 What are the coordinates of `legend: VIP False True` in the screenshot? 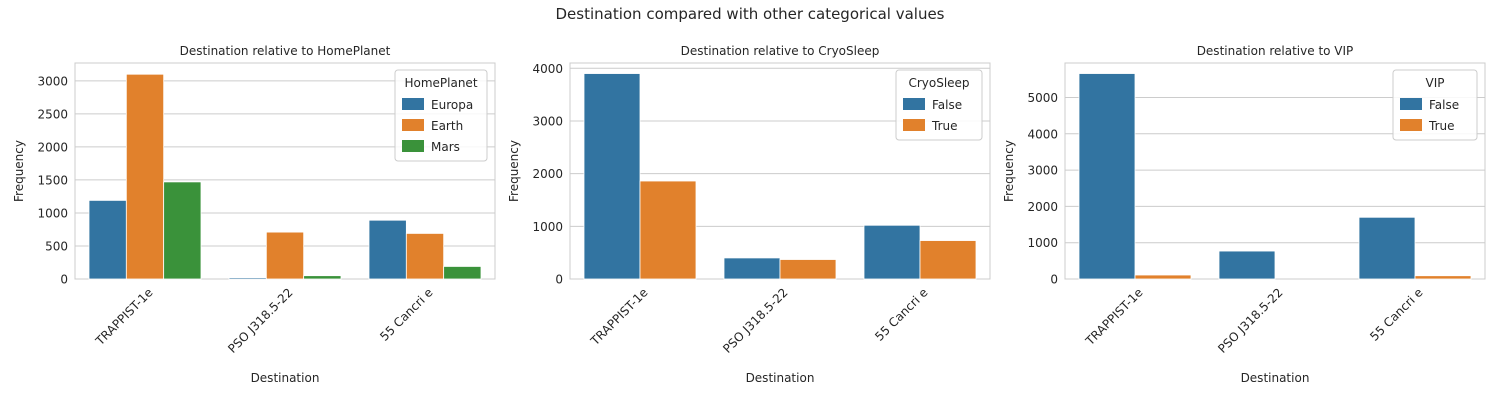 It's located at (1435, 105).